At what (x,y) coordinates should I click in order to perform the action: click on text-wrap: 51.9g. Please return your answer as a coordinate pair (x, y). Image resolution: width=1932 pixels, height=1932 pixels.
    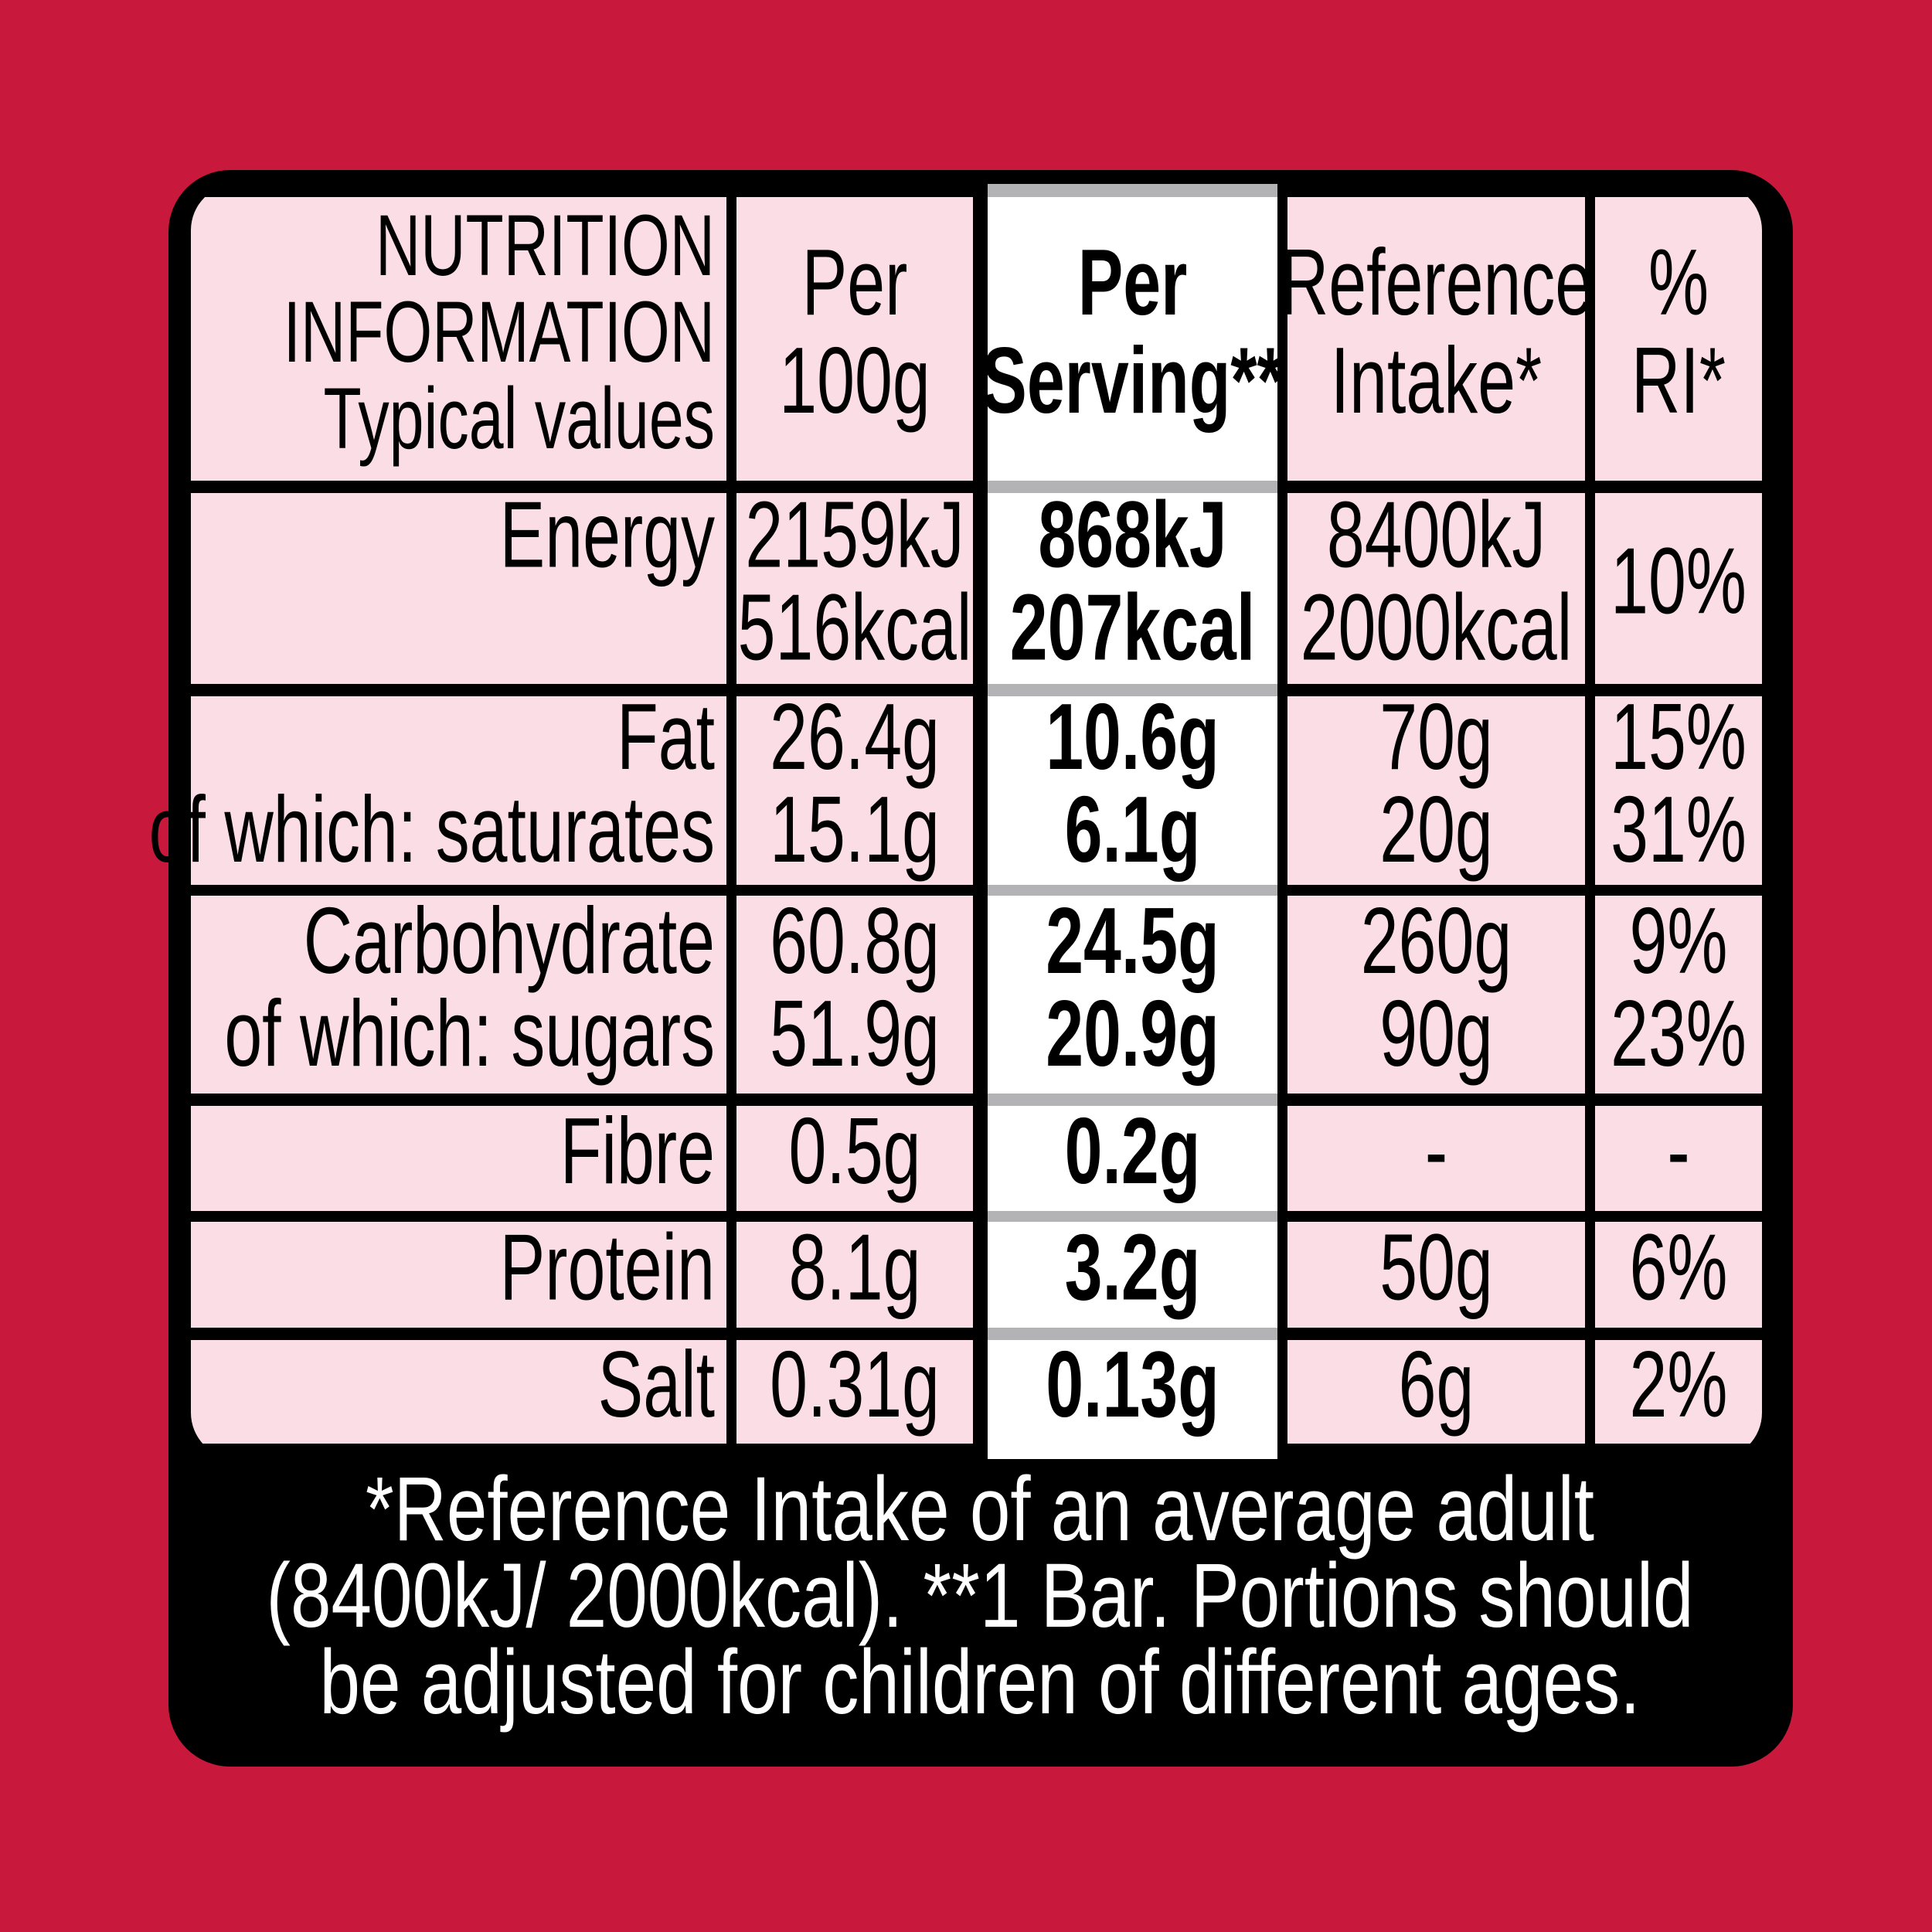
    Looking at the image, I should click on (855, 1034).